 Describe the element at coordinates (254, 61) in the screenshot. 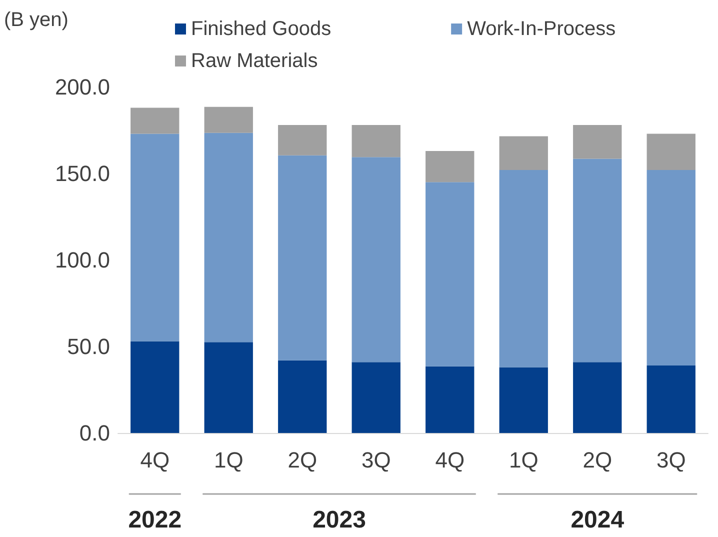

I see `legend-label: Raw Materials` at that location.